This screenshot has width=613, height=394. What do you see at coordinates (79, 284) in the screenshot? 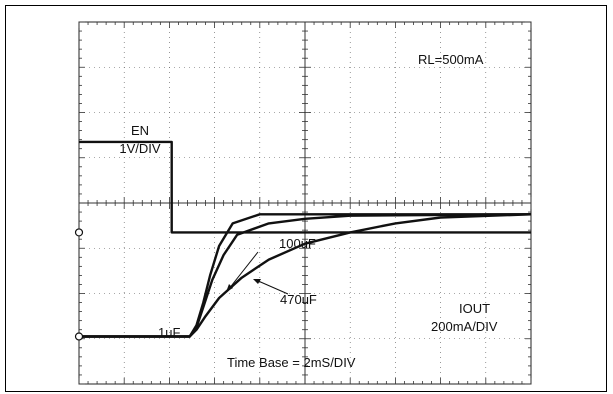
I see `ground-markers` at bounding box center [79, 284].